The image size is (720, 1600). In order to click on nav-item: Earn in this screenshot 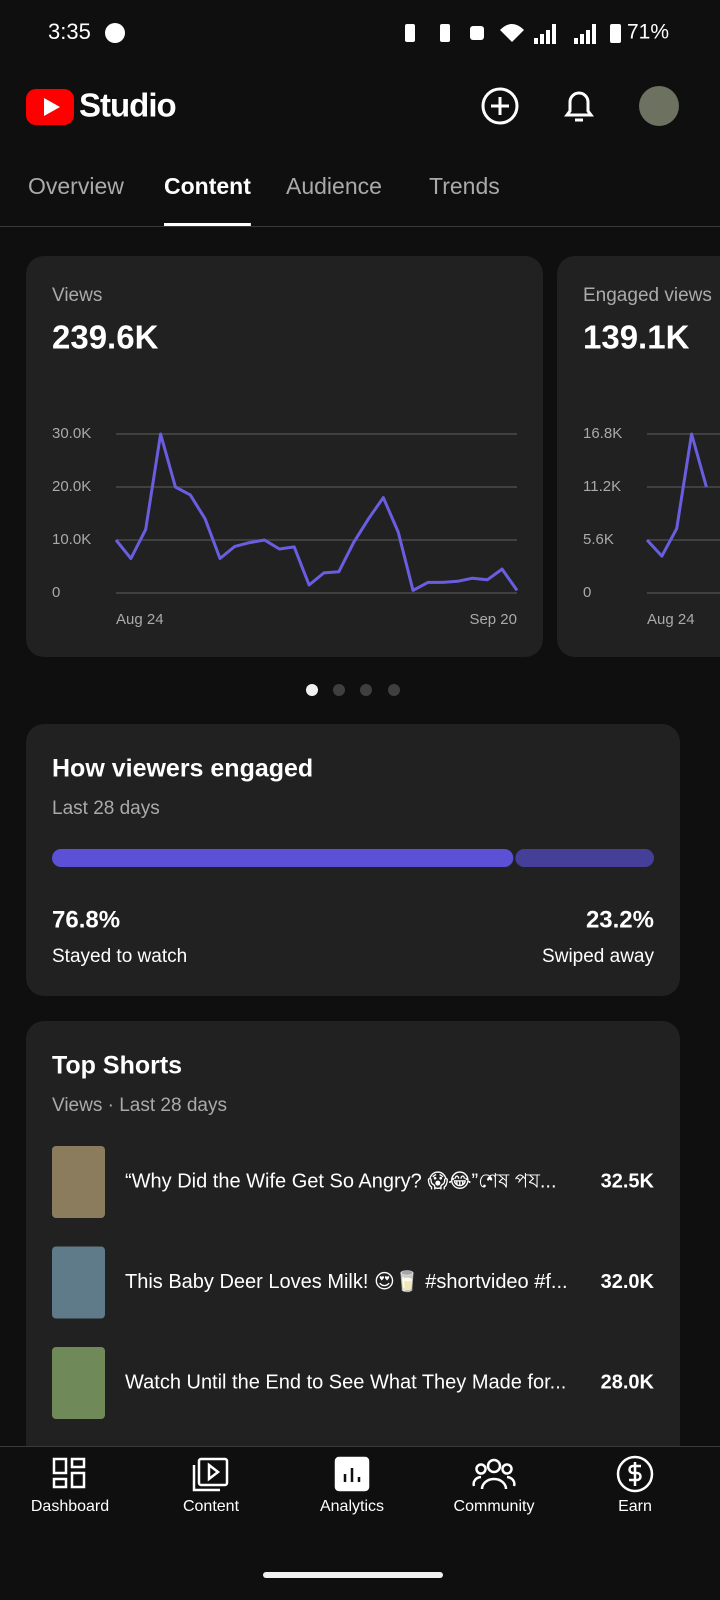, I will do `click(635, 1485)`.